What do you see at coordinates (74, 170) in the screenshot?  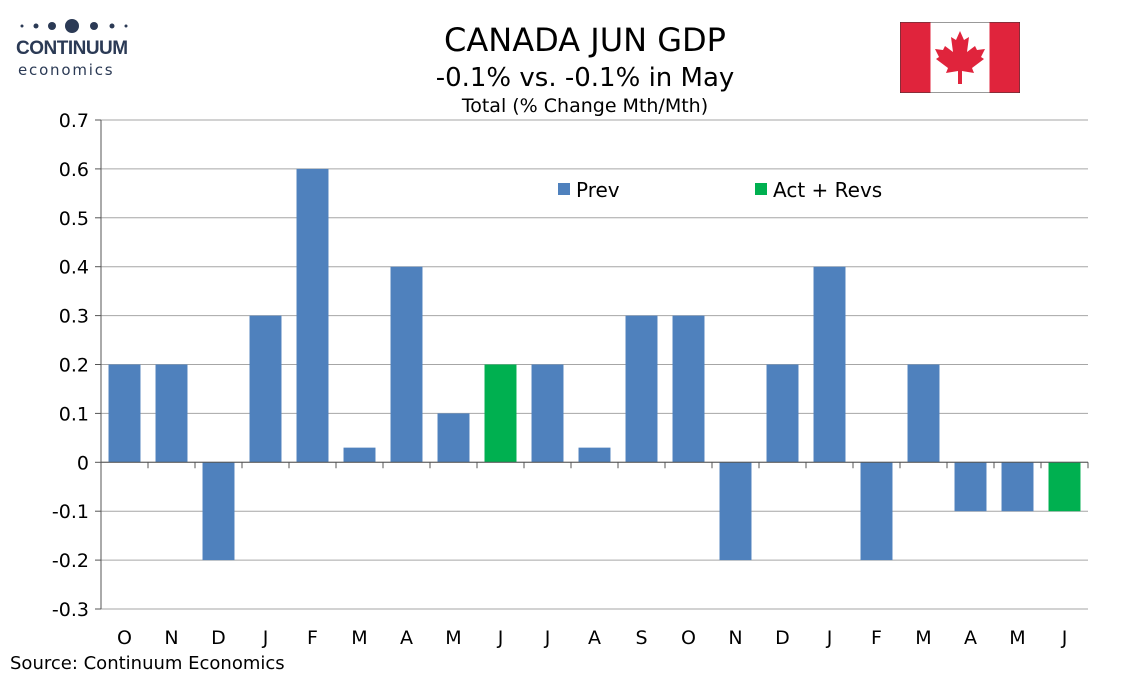 I see `y-tick-label: 0.6` at bounding box center [74, 170].